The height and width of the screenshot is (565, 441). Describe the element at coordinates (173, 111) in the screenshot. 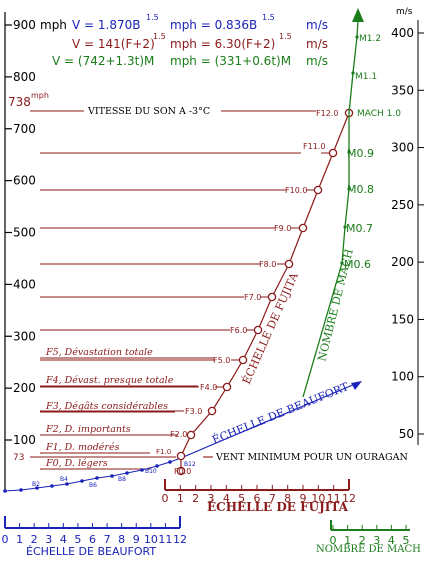

I see `speed-of-sound: VITESSE DU SON A -3°C` at that location.